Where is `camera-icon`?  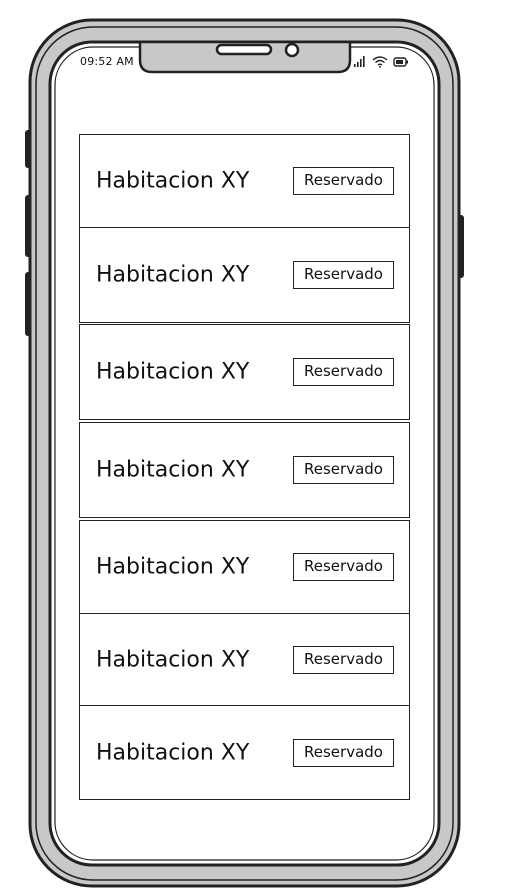
camera-icon is located at coordinates (292, 50).